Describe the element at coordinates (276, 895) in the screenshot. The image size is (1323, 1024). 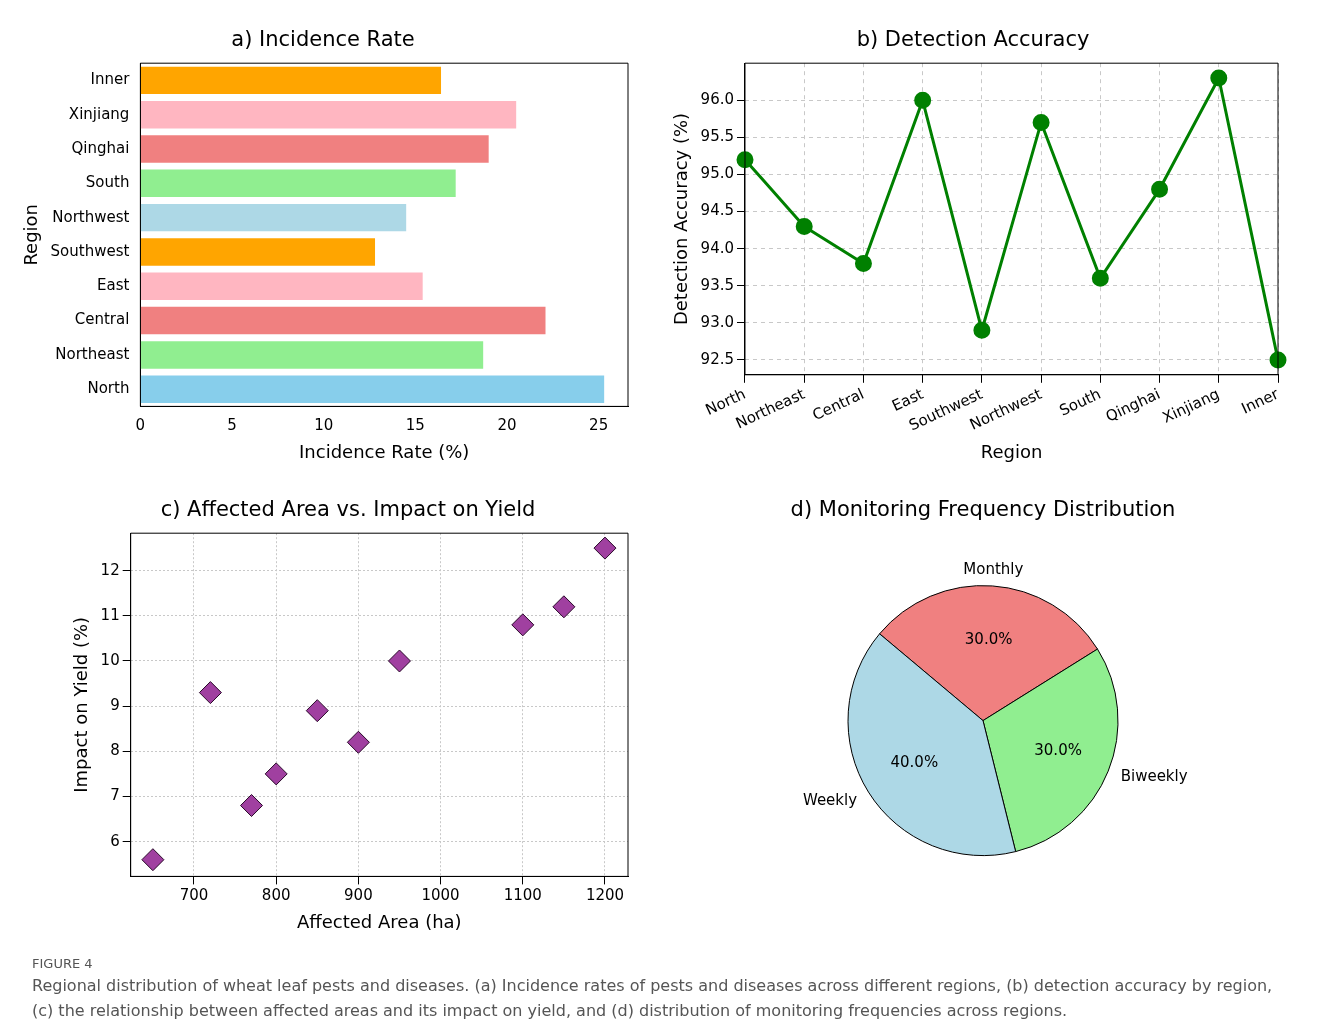
I see `x-tick-label: 800` at that location.